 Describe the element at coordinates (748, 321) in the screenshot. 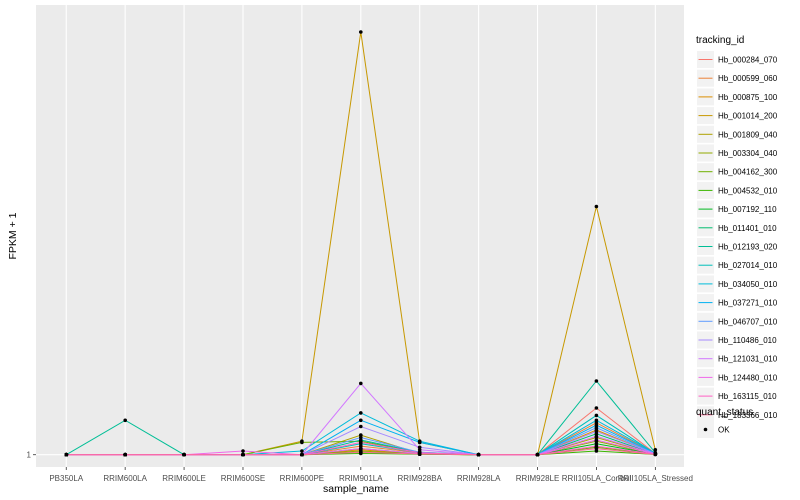

I see `legend-label: Hb_046707_010` at that location.